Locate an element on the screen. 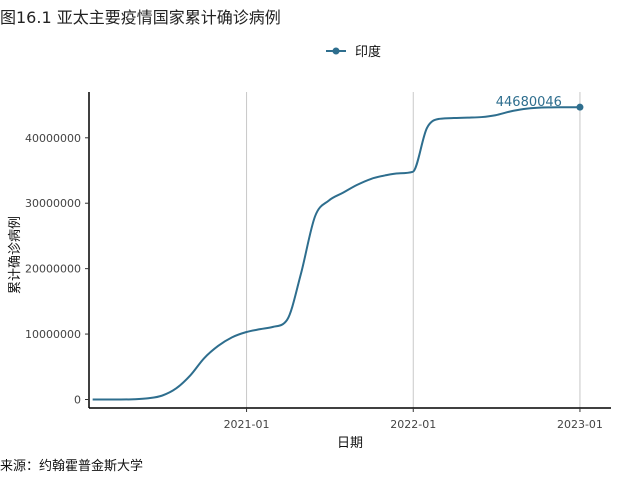 This screenshot has height=480, width=640. legend: 印度 is located at coordinates (353, 52).